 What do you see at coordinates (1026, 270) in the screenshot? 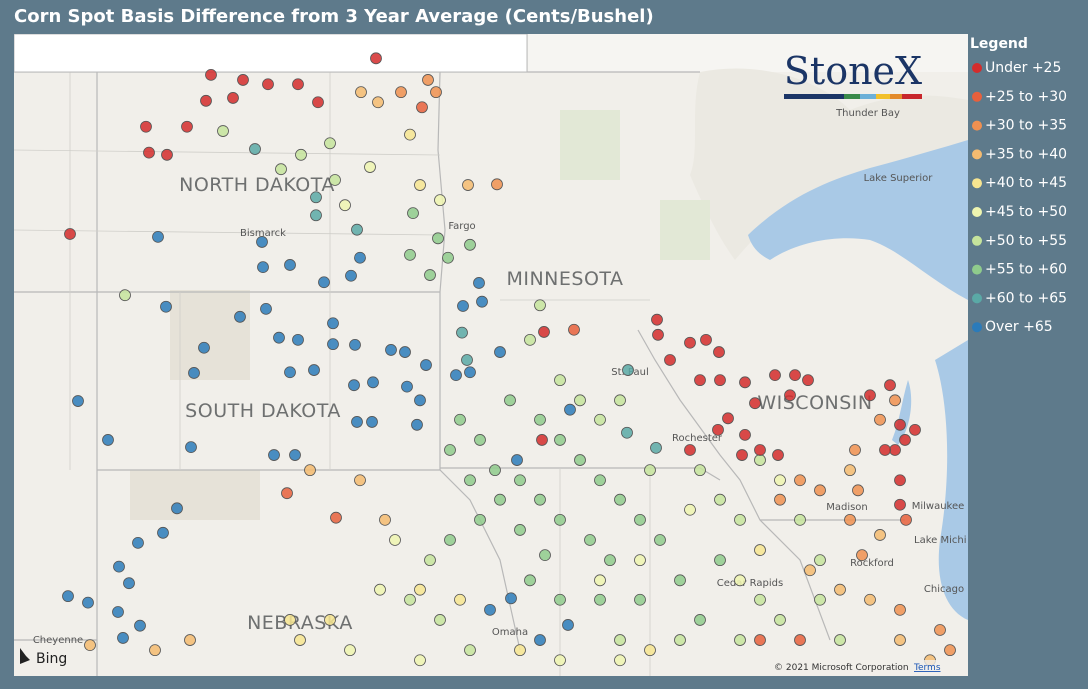
I see `legend-label: +55 to +60` at bounding box center [1026, 270].